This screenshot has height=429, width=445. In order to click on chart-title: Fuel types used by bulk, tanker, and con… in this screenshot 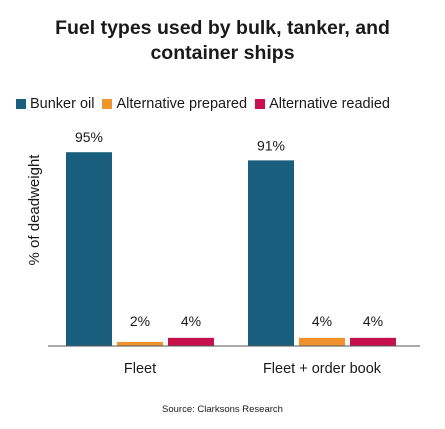, I will do `click(222, 41)`.